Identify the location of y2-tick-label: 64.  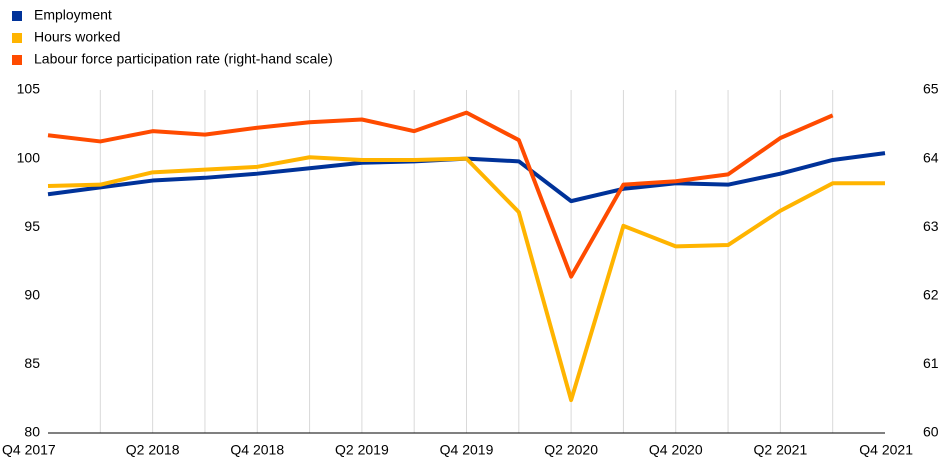
(931, 157).